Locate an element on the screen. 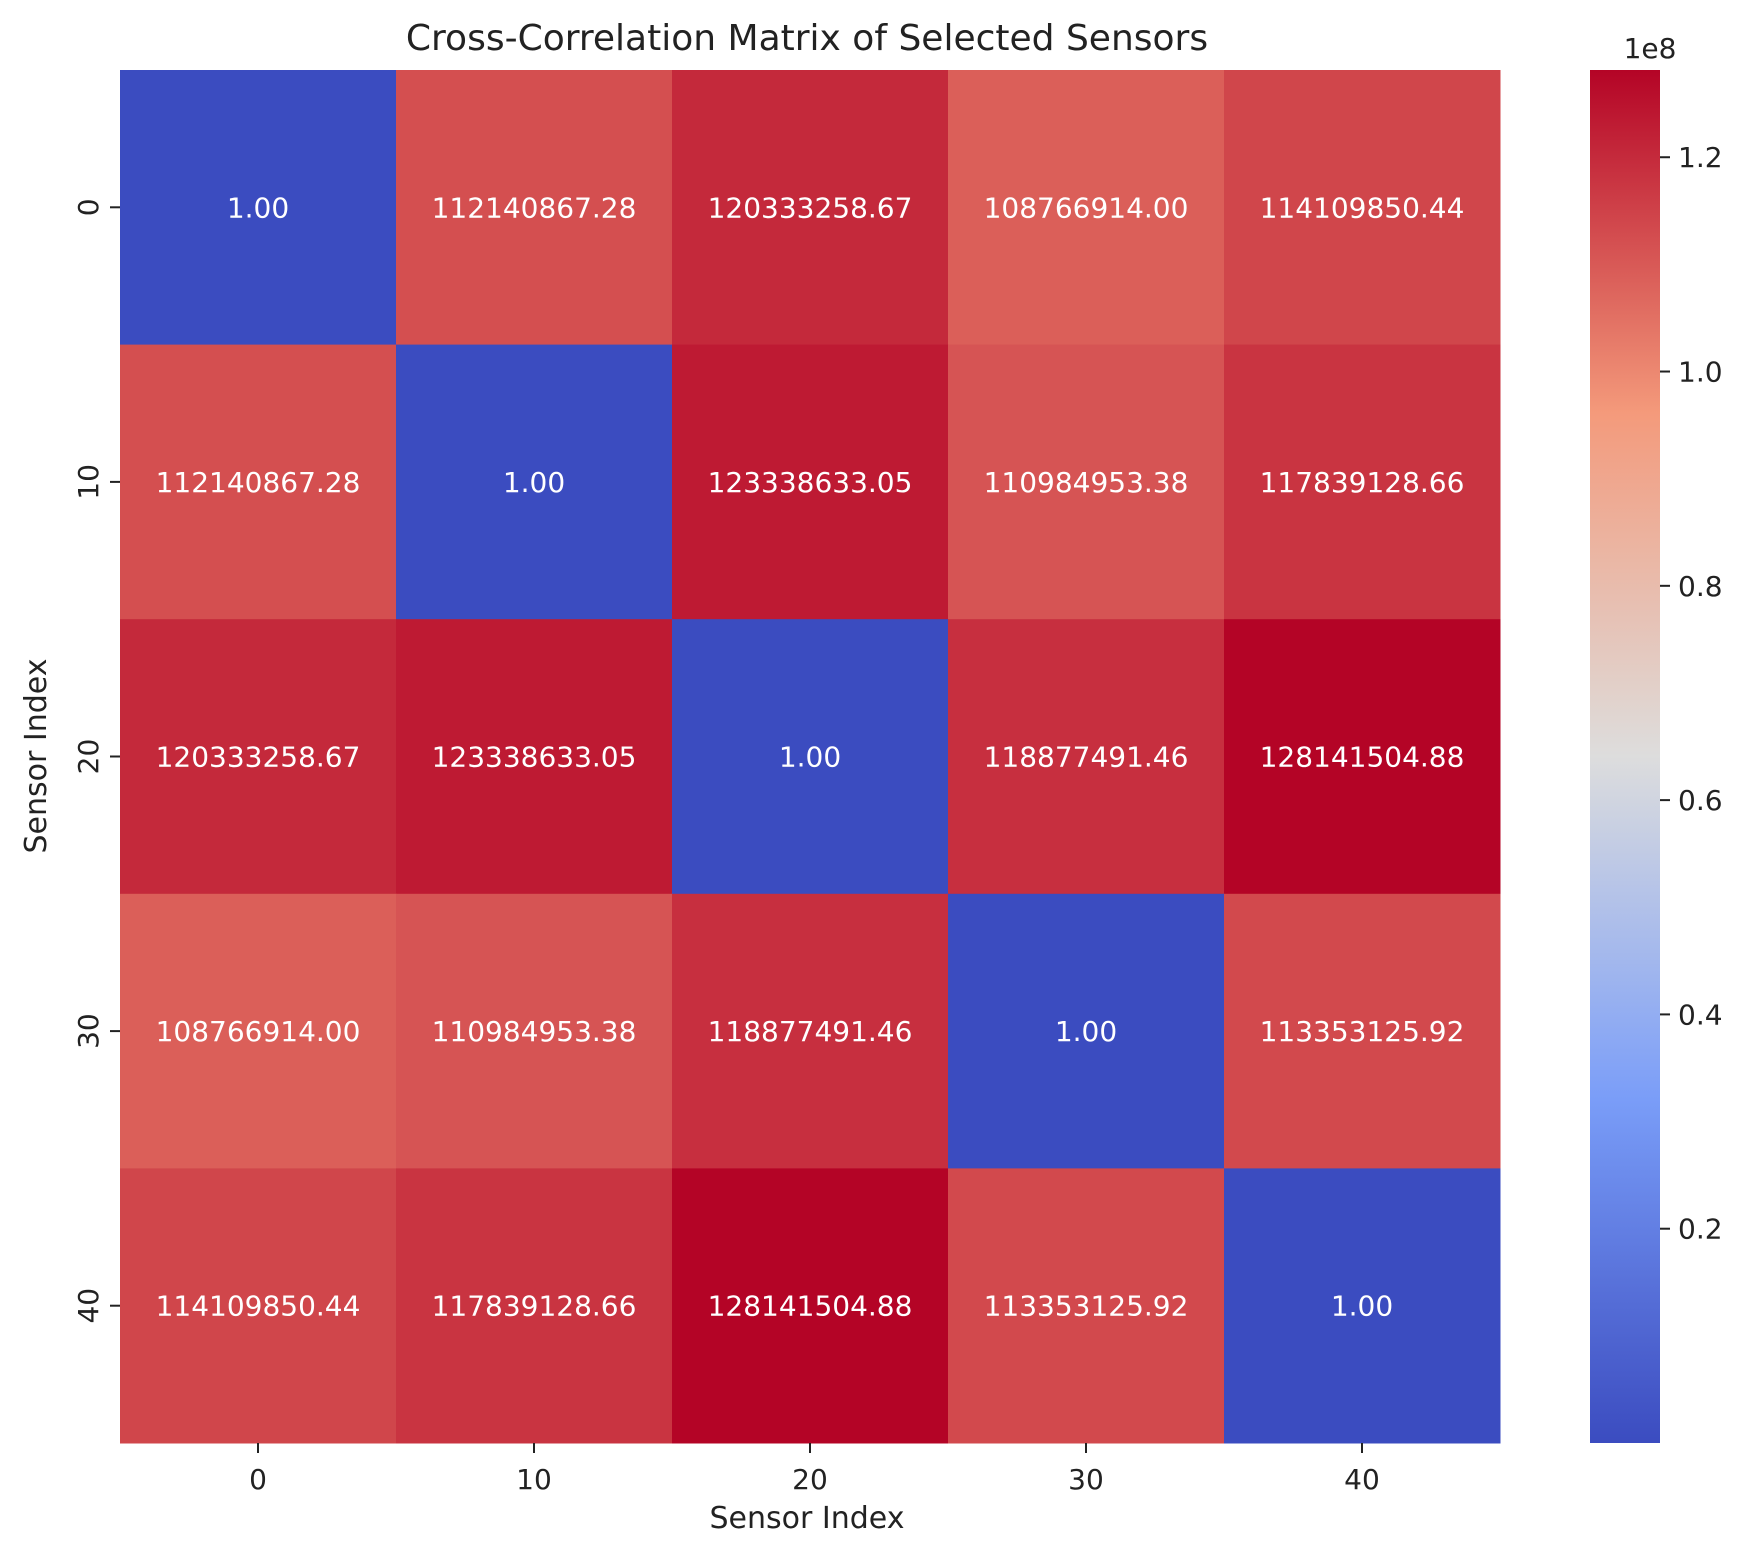 The height and width of the screenshot is (1559, 1745). y-tick-label: 0 is located at coordinates (88, 207).